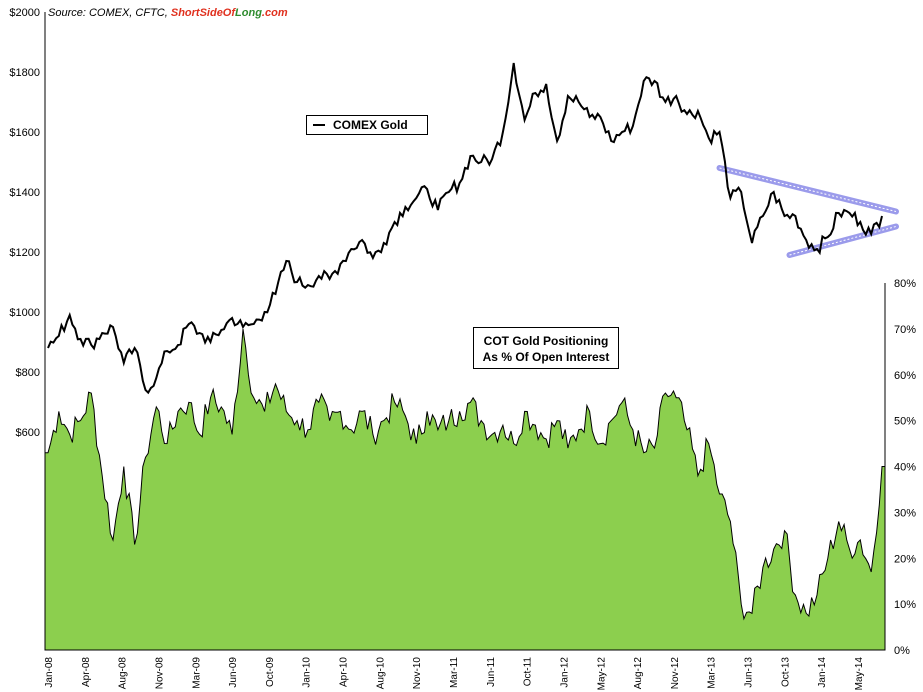 The width and height of the screenshot is (923, 692). What do you see at coordinates (546, 357) in the screenshot?
I see `cot-annotation-line2: As % Of Open Interest` at bounding box center [546, 357].